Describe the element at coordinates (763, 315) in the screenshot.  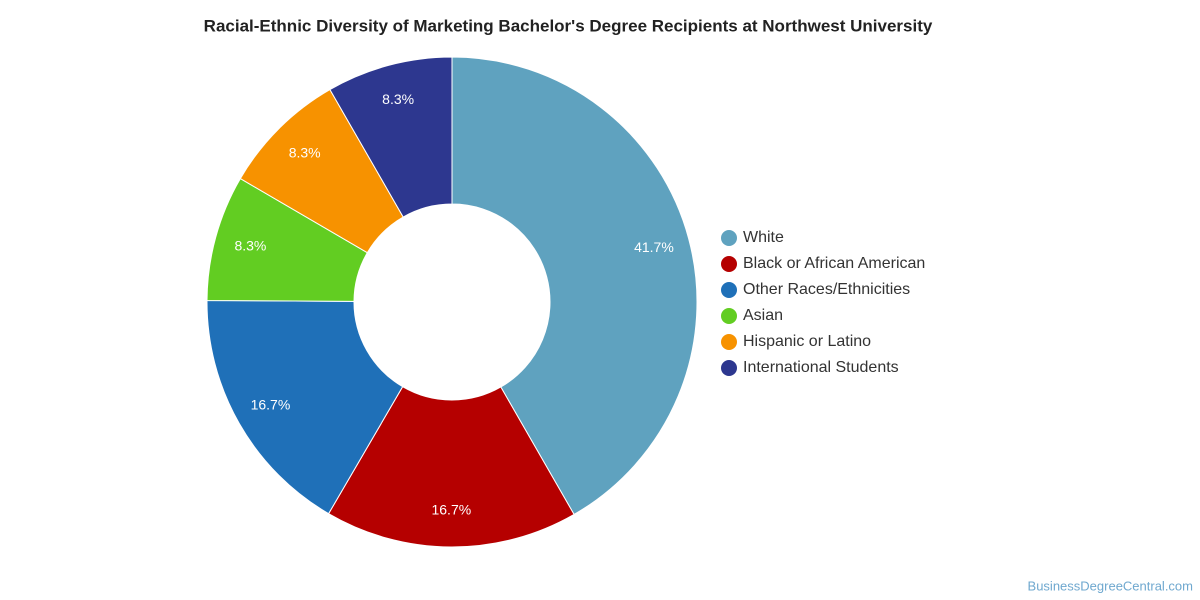
I see `legend-label: Asian` at that location.